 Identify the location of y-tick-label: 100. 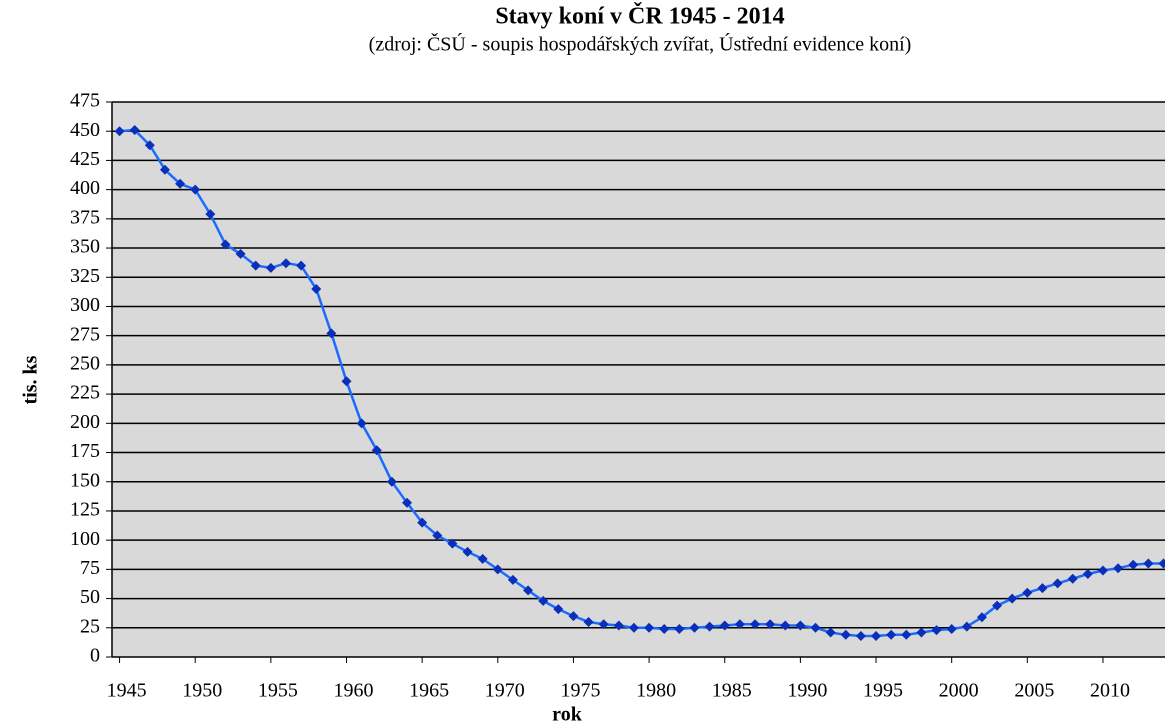
(85, 539).